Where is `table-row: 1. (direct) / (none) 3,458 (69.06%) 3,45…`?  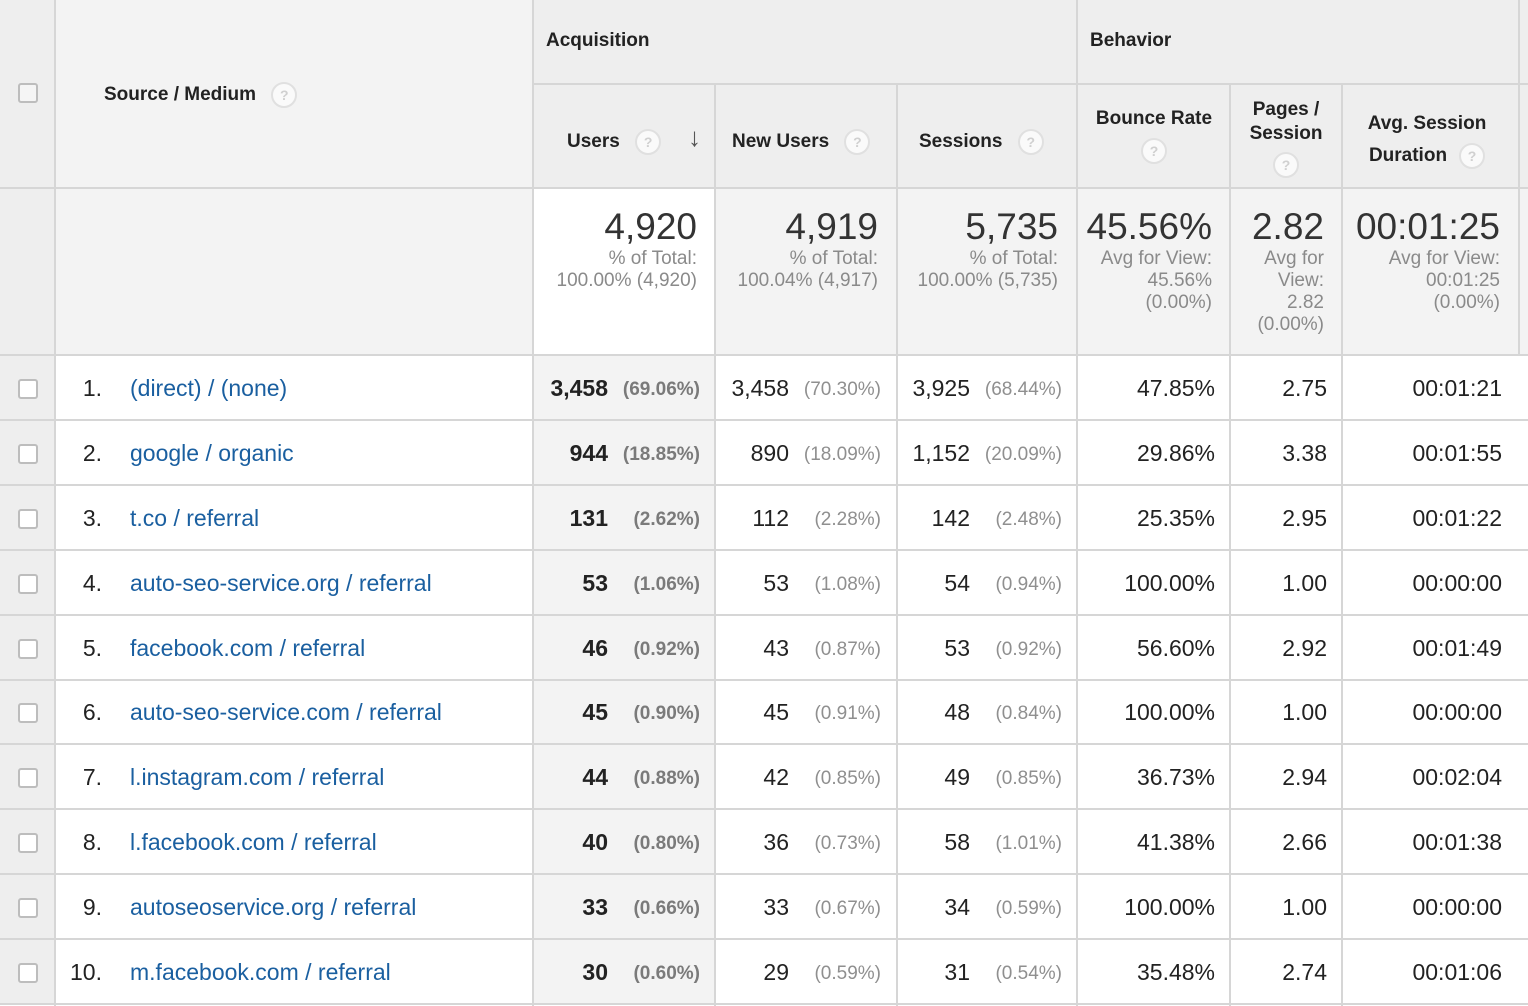 table-row: 1. (direct) / (none) 3,458 (69.06%) 3,45… is located at coordinates (764, 388).